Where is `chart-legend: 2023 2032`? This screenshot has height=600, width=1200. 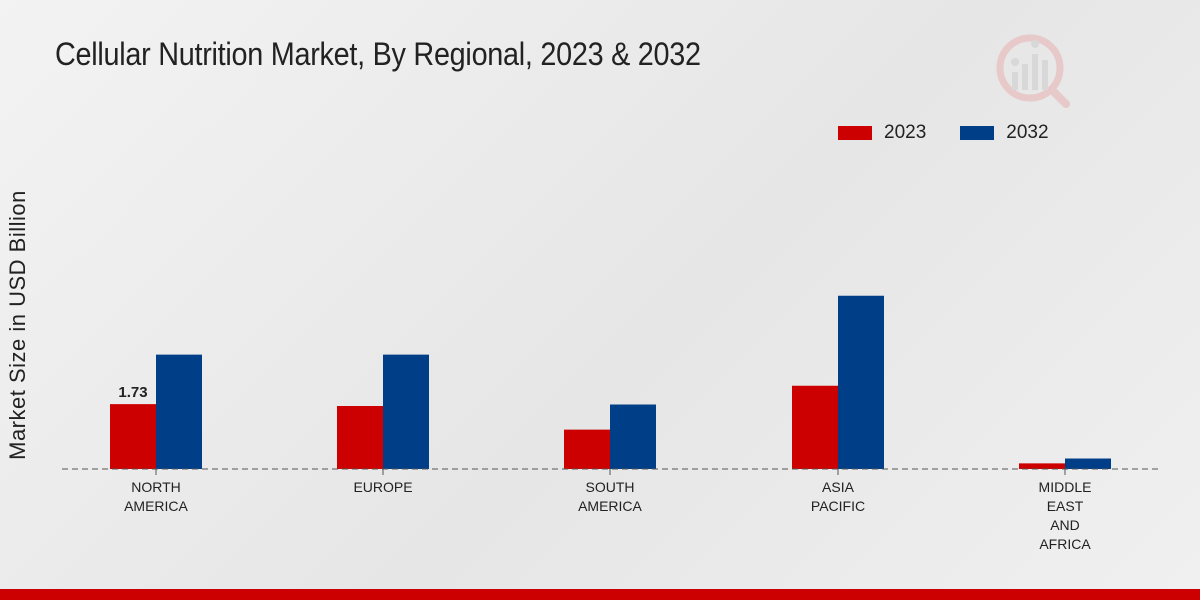 chart-legend: 2023 2032 is located at coordinates (960, 133).